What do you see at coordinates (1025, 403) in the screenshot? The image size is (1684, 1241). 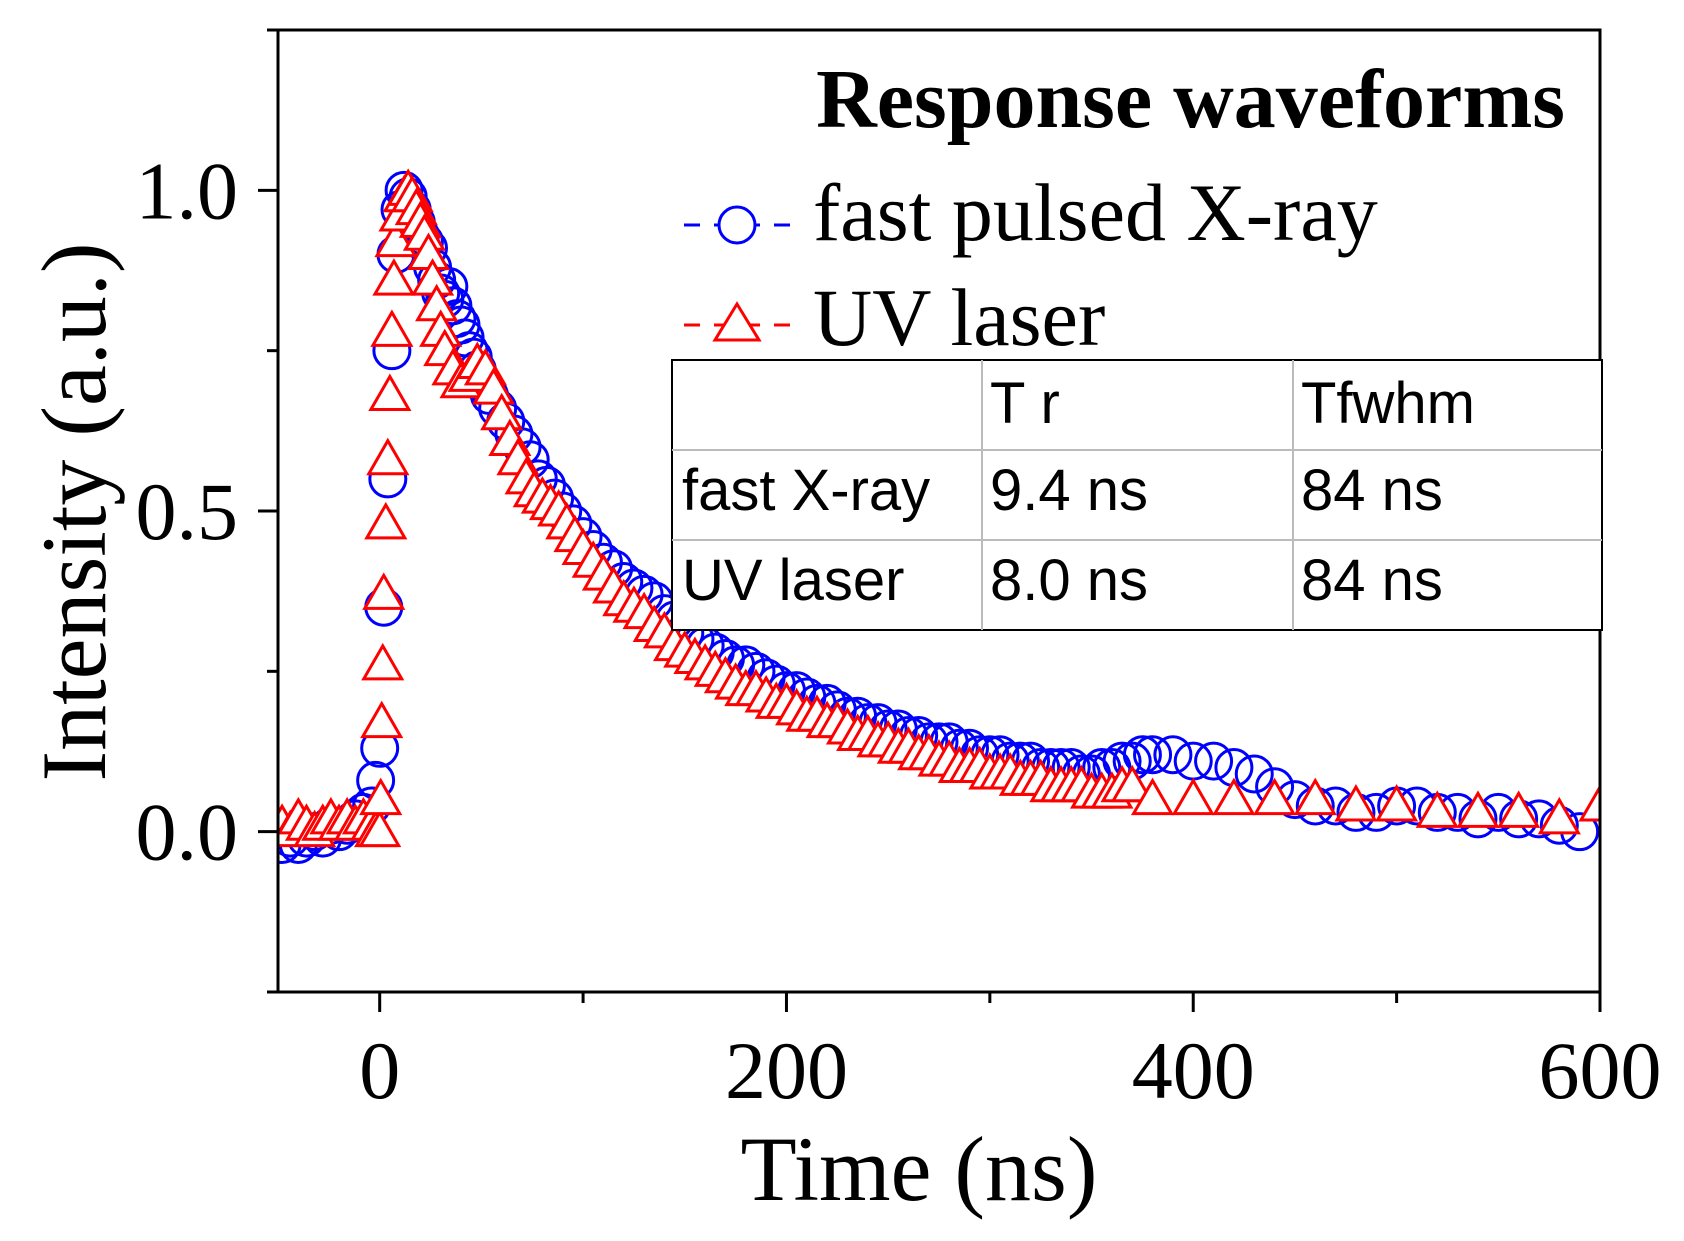 I see `table-header-tr: T r` at bounding box center [1025, 403].